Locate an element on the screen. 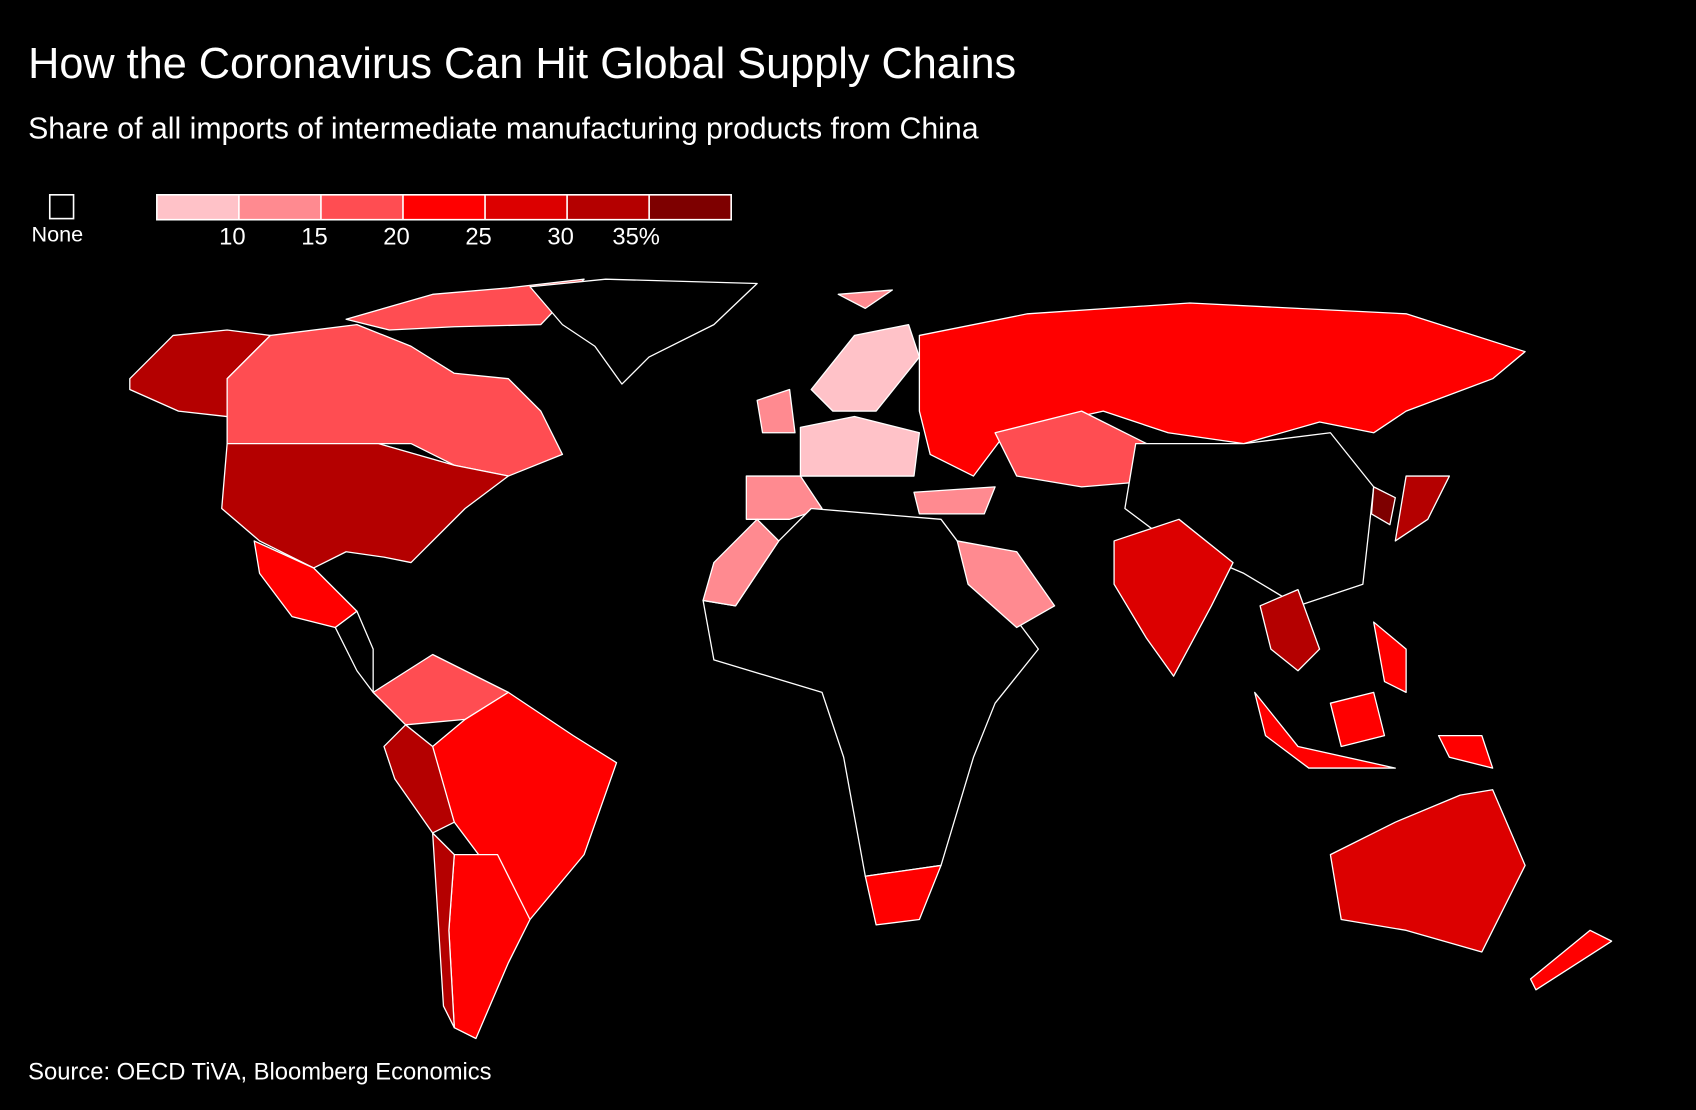  legend-tick-label: 10 is located at coordinates (232, 237).